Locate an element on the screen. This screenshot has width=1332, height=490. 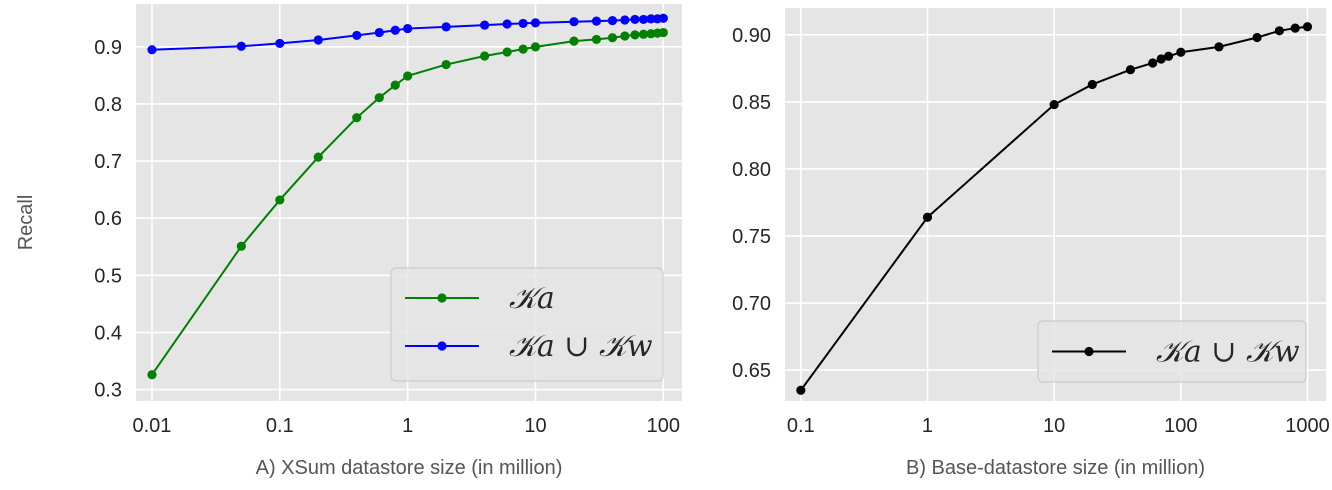
y-tick-label: 0.7 is located at coordinates (108, 162).